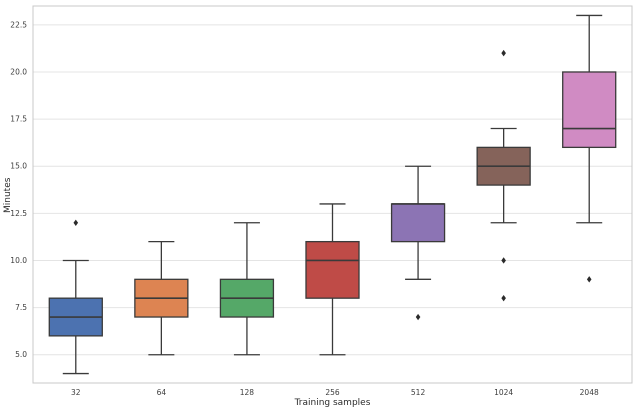 This screenshot has height=414, width=640. What do you see at coordinates (18, 260) in the screenshot?
I see `y-tick-label: 10.0` at bounding box center [18, 260].